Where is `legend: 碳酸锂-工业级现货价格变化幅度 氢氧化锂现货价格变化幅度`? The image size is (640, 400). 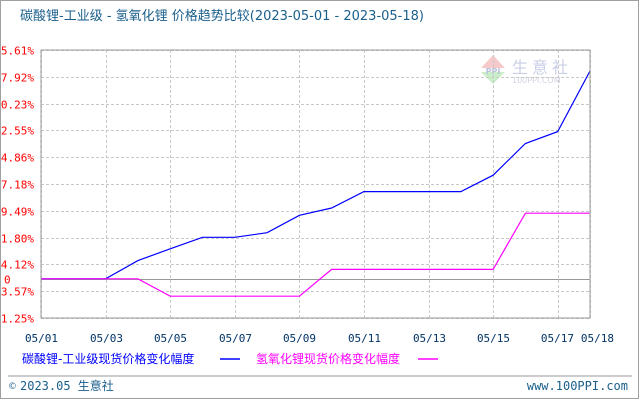 legend: 碳酸锂-工业级现货价格变化幅度 氢氧化锂现货价格变化幅度 is located at coordinates (230, 358).